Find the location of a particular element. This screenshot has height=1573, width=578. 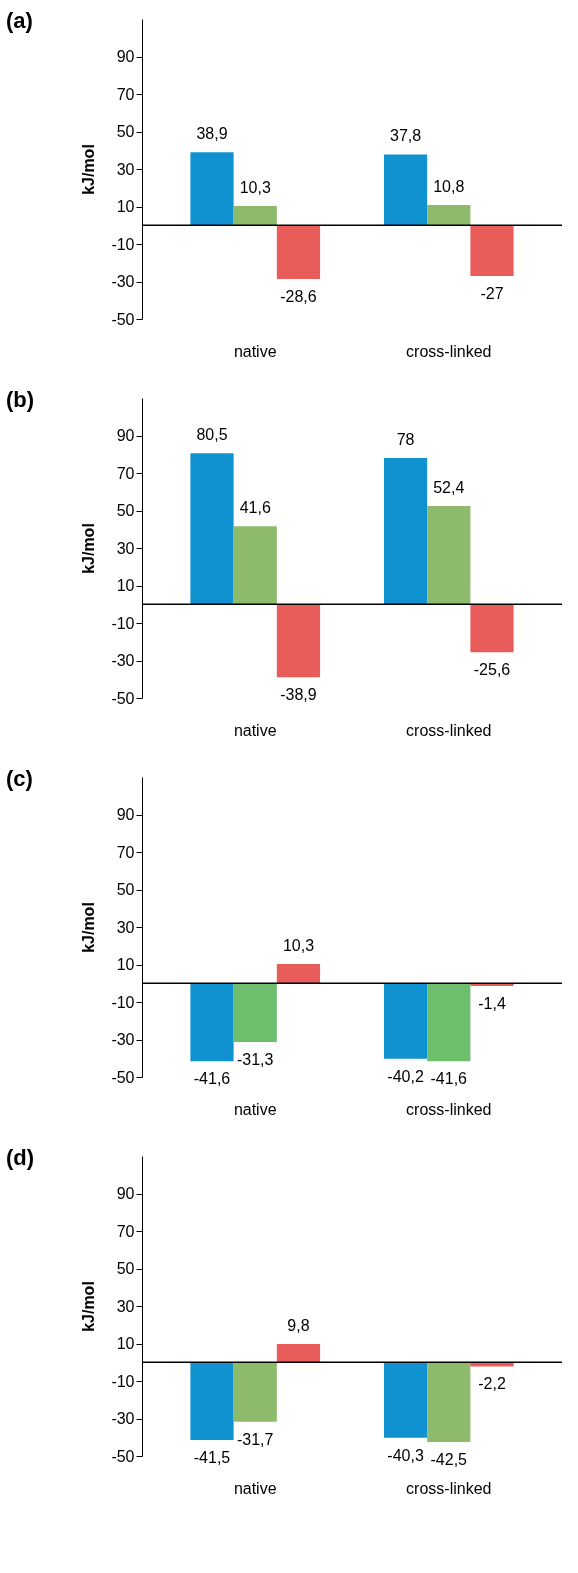

chart-title: (a) is located at coordinates (19, 20).